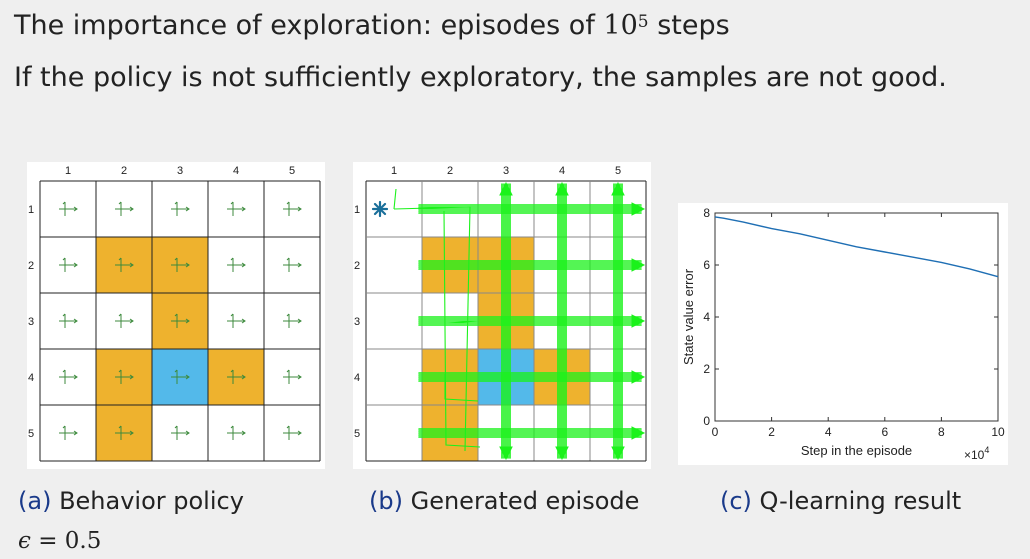 The height and width of the screenshot is (559, 1030). Describe the element at coordinates (35, 501) in the screenshot. I see `caption-a-tag: (a)` at that location.